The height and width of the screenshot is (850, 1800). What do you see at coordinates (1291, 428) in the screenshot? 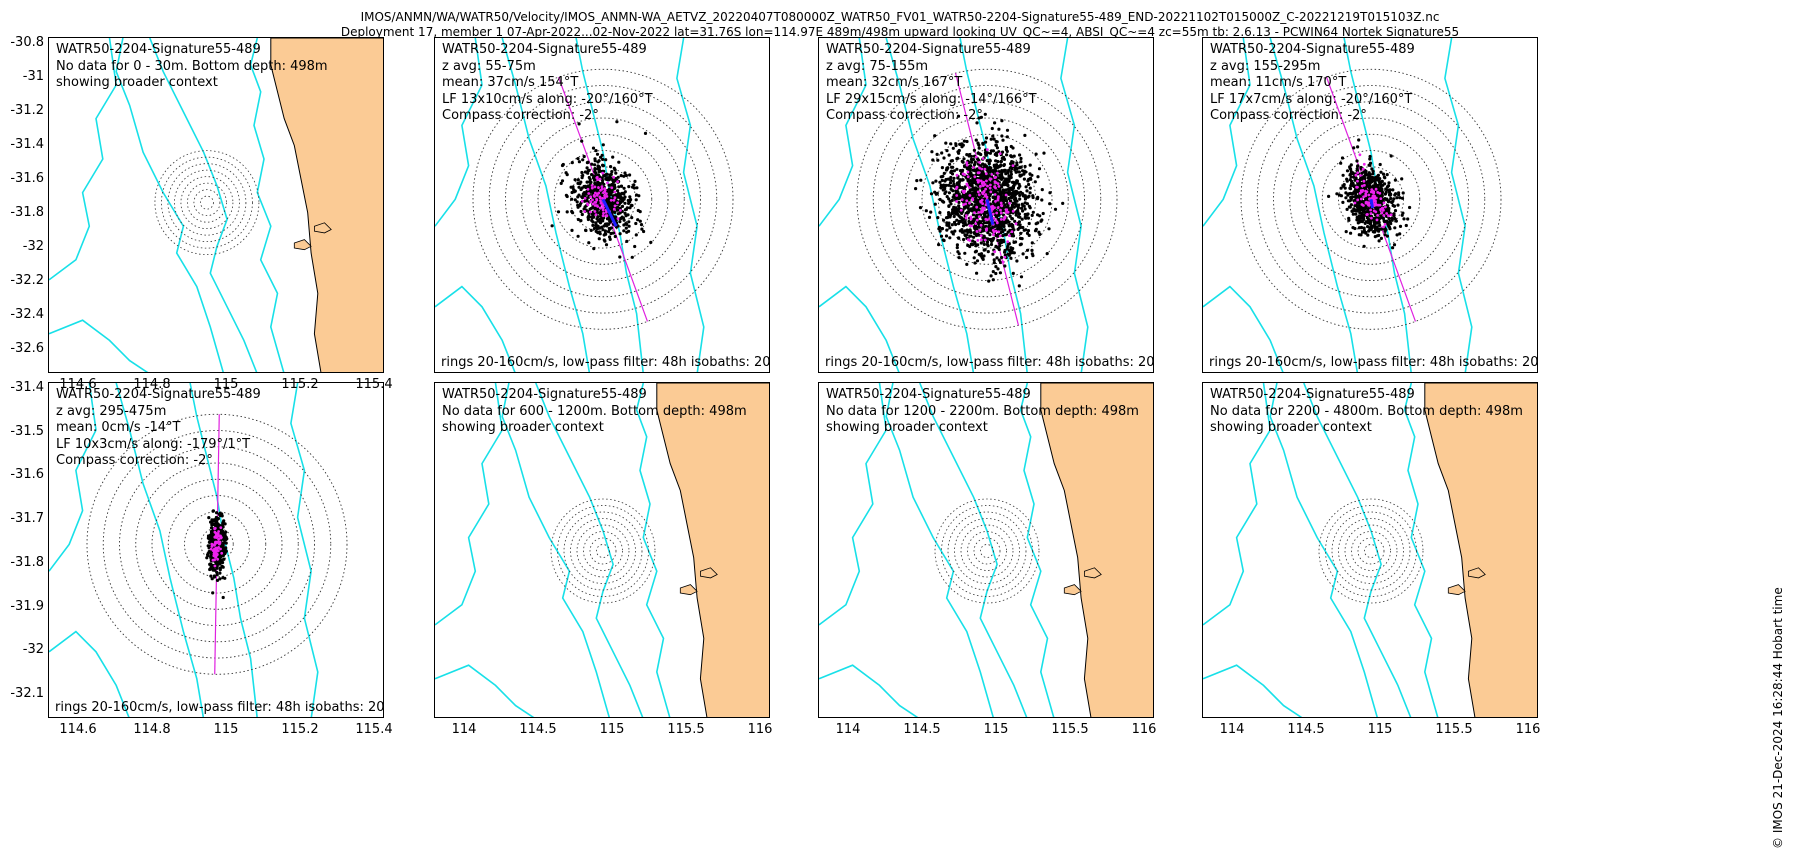
I see `annotation-line: showing broader context` at bounding box center [1291, 428].